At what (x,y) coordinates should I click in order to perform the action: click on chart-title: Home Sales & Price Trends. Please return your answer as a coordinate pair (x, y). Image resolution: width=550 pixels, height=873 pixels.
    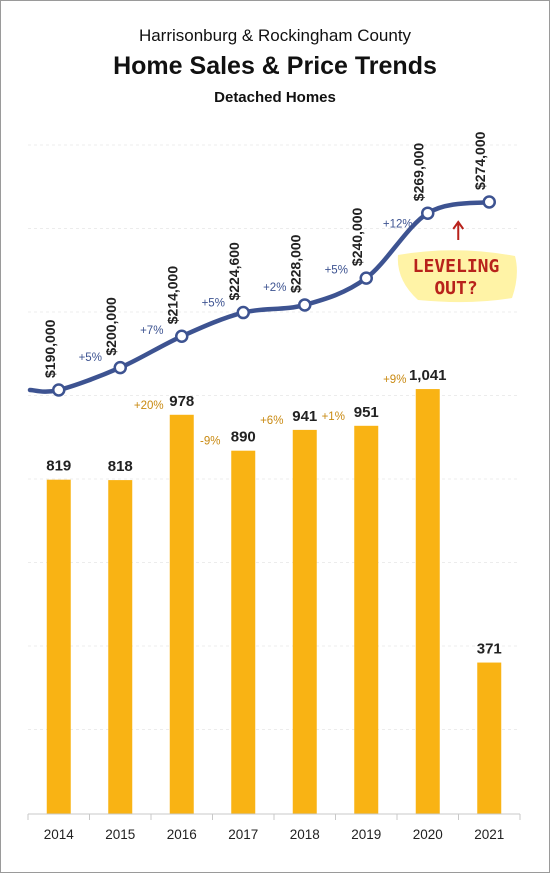
    Looking at the image, I should click on (275, 66).